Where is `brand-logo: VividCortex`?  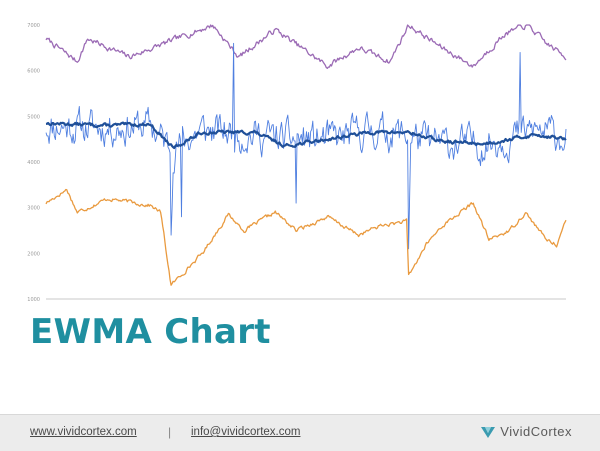
brand-logo: VividCortex is located at coordinates (526, 431).